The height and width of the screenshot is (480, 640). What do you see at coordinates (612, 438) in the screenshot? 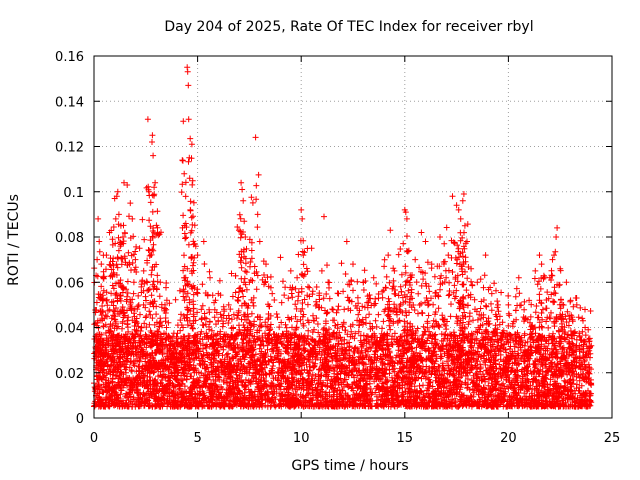
I see `x-tick-label: 25` at bounding box center [612, 438].